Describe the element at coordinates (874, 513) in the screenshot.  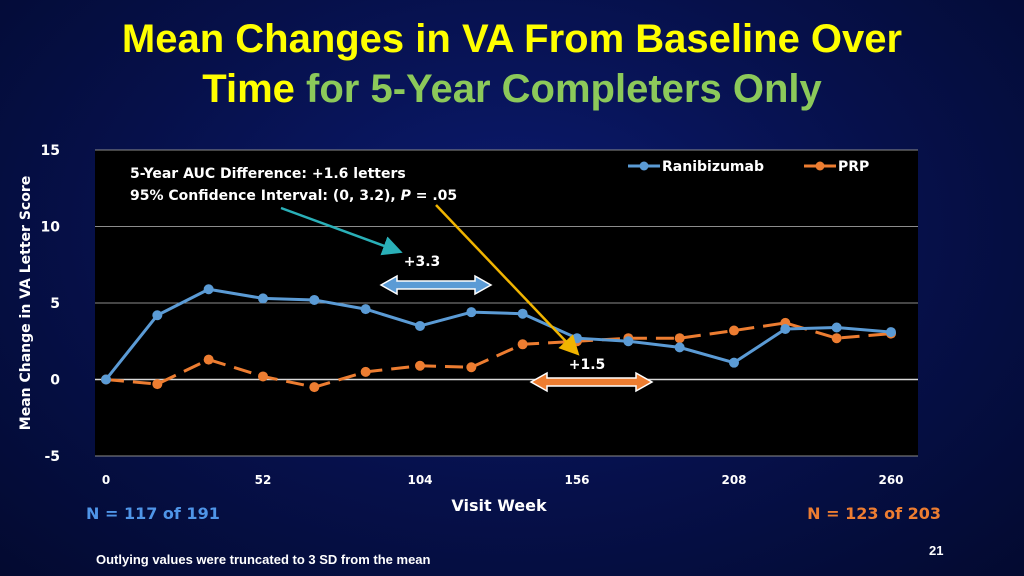
I see `n-prp: N = 123 of 203` at that location.